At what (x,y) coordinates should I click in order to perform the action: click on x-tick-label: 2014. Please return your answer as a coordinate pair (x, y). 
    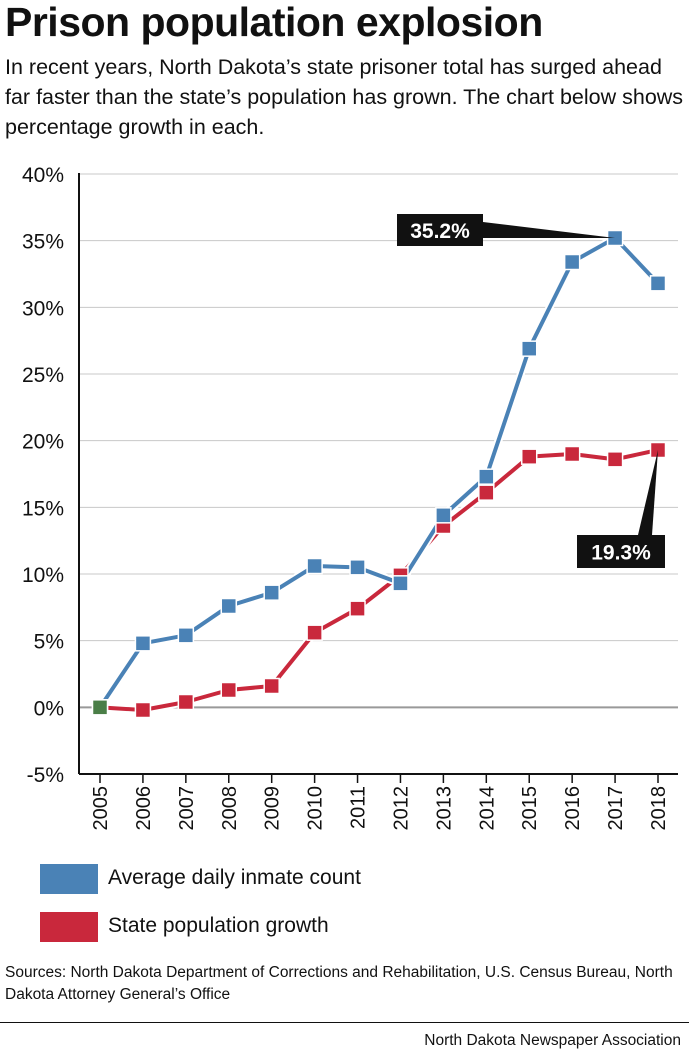
    Looking at the image, I should click on (487, 808).